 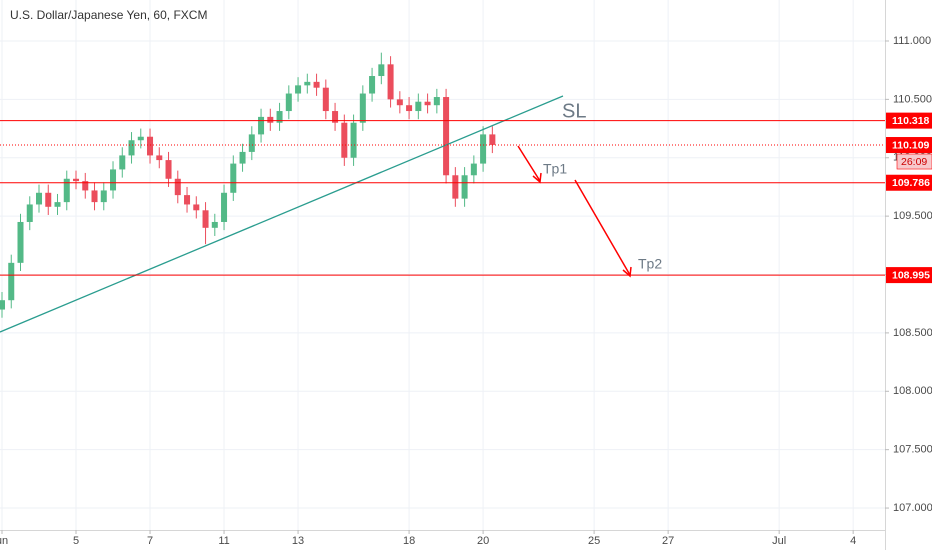 I want to click on annotation: SL, so click(x=574, y=111).